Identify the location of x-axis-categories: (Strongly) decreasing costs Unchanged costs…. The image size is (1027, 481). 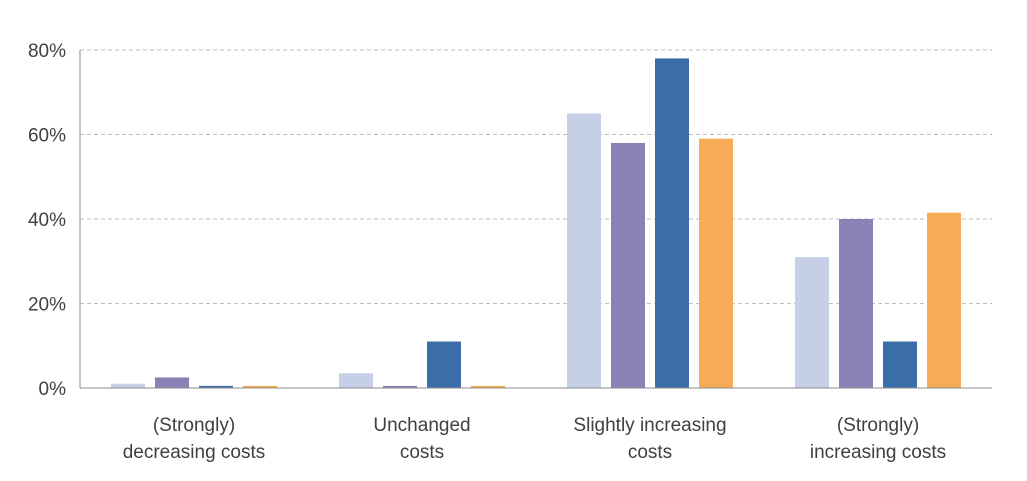
(534, 439).